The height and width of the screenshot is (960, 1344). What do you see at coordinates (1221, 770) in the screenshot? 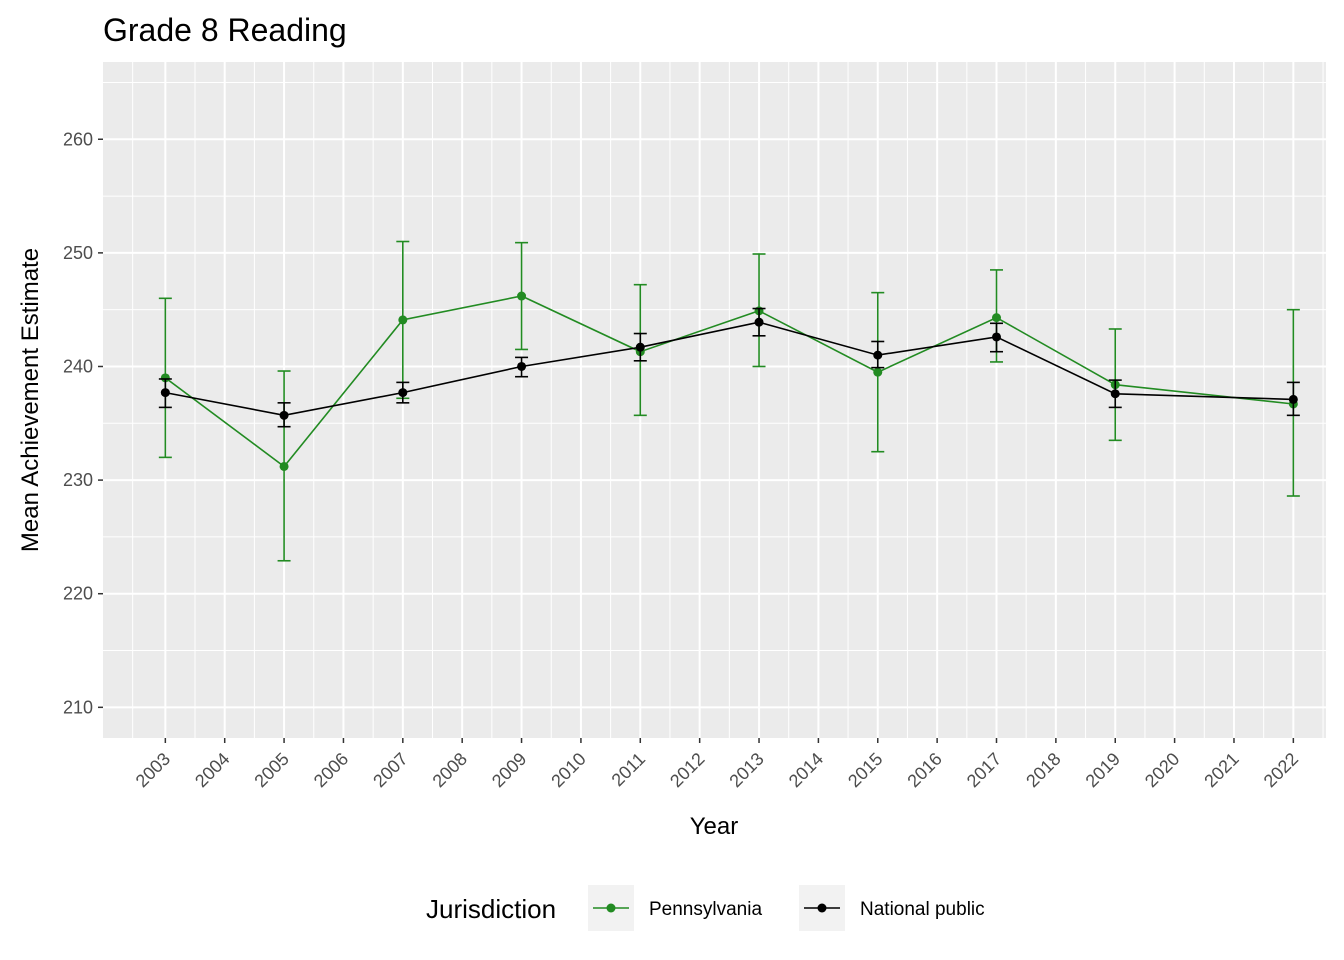
I see `x-tick-label: 2021` at bounding box center [1221, 770].